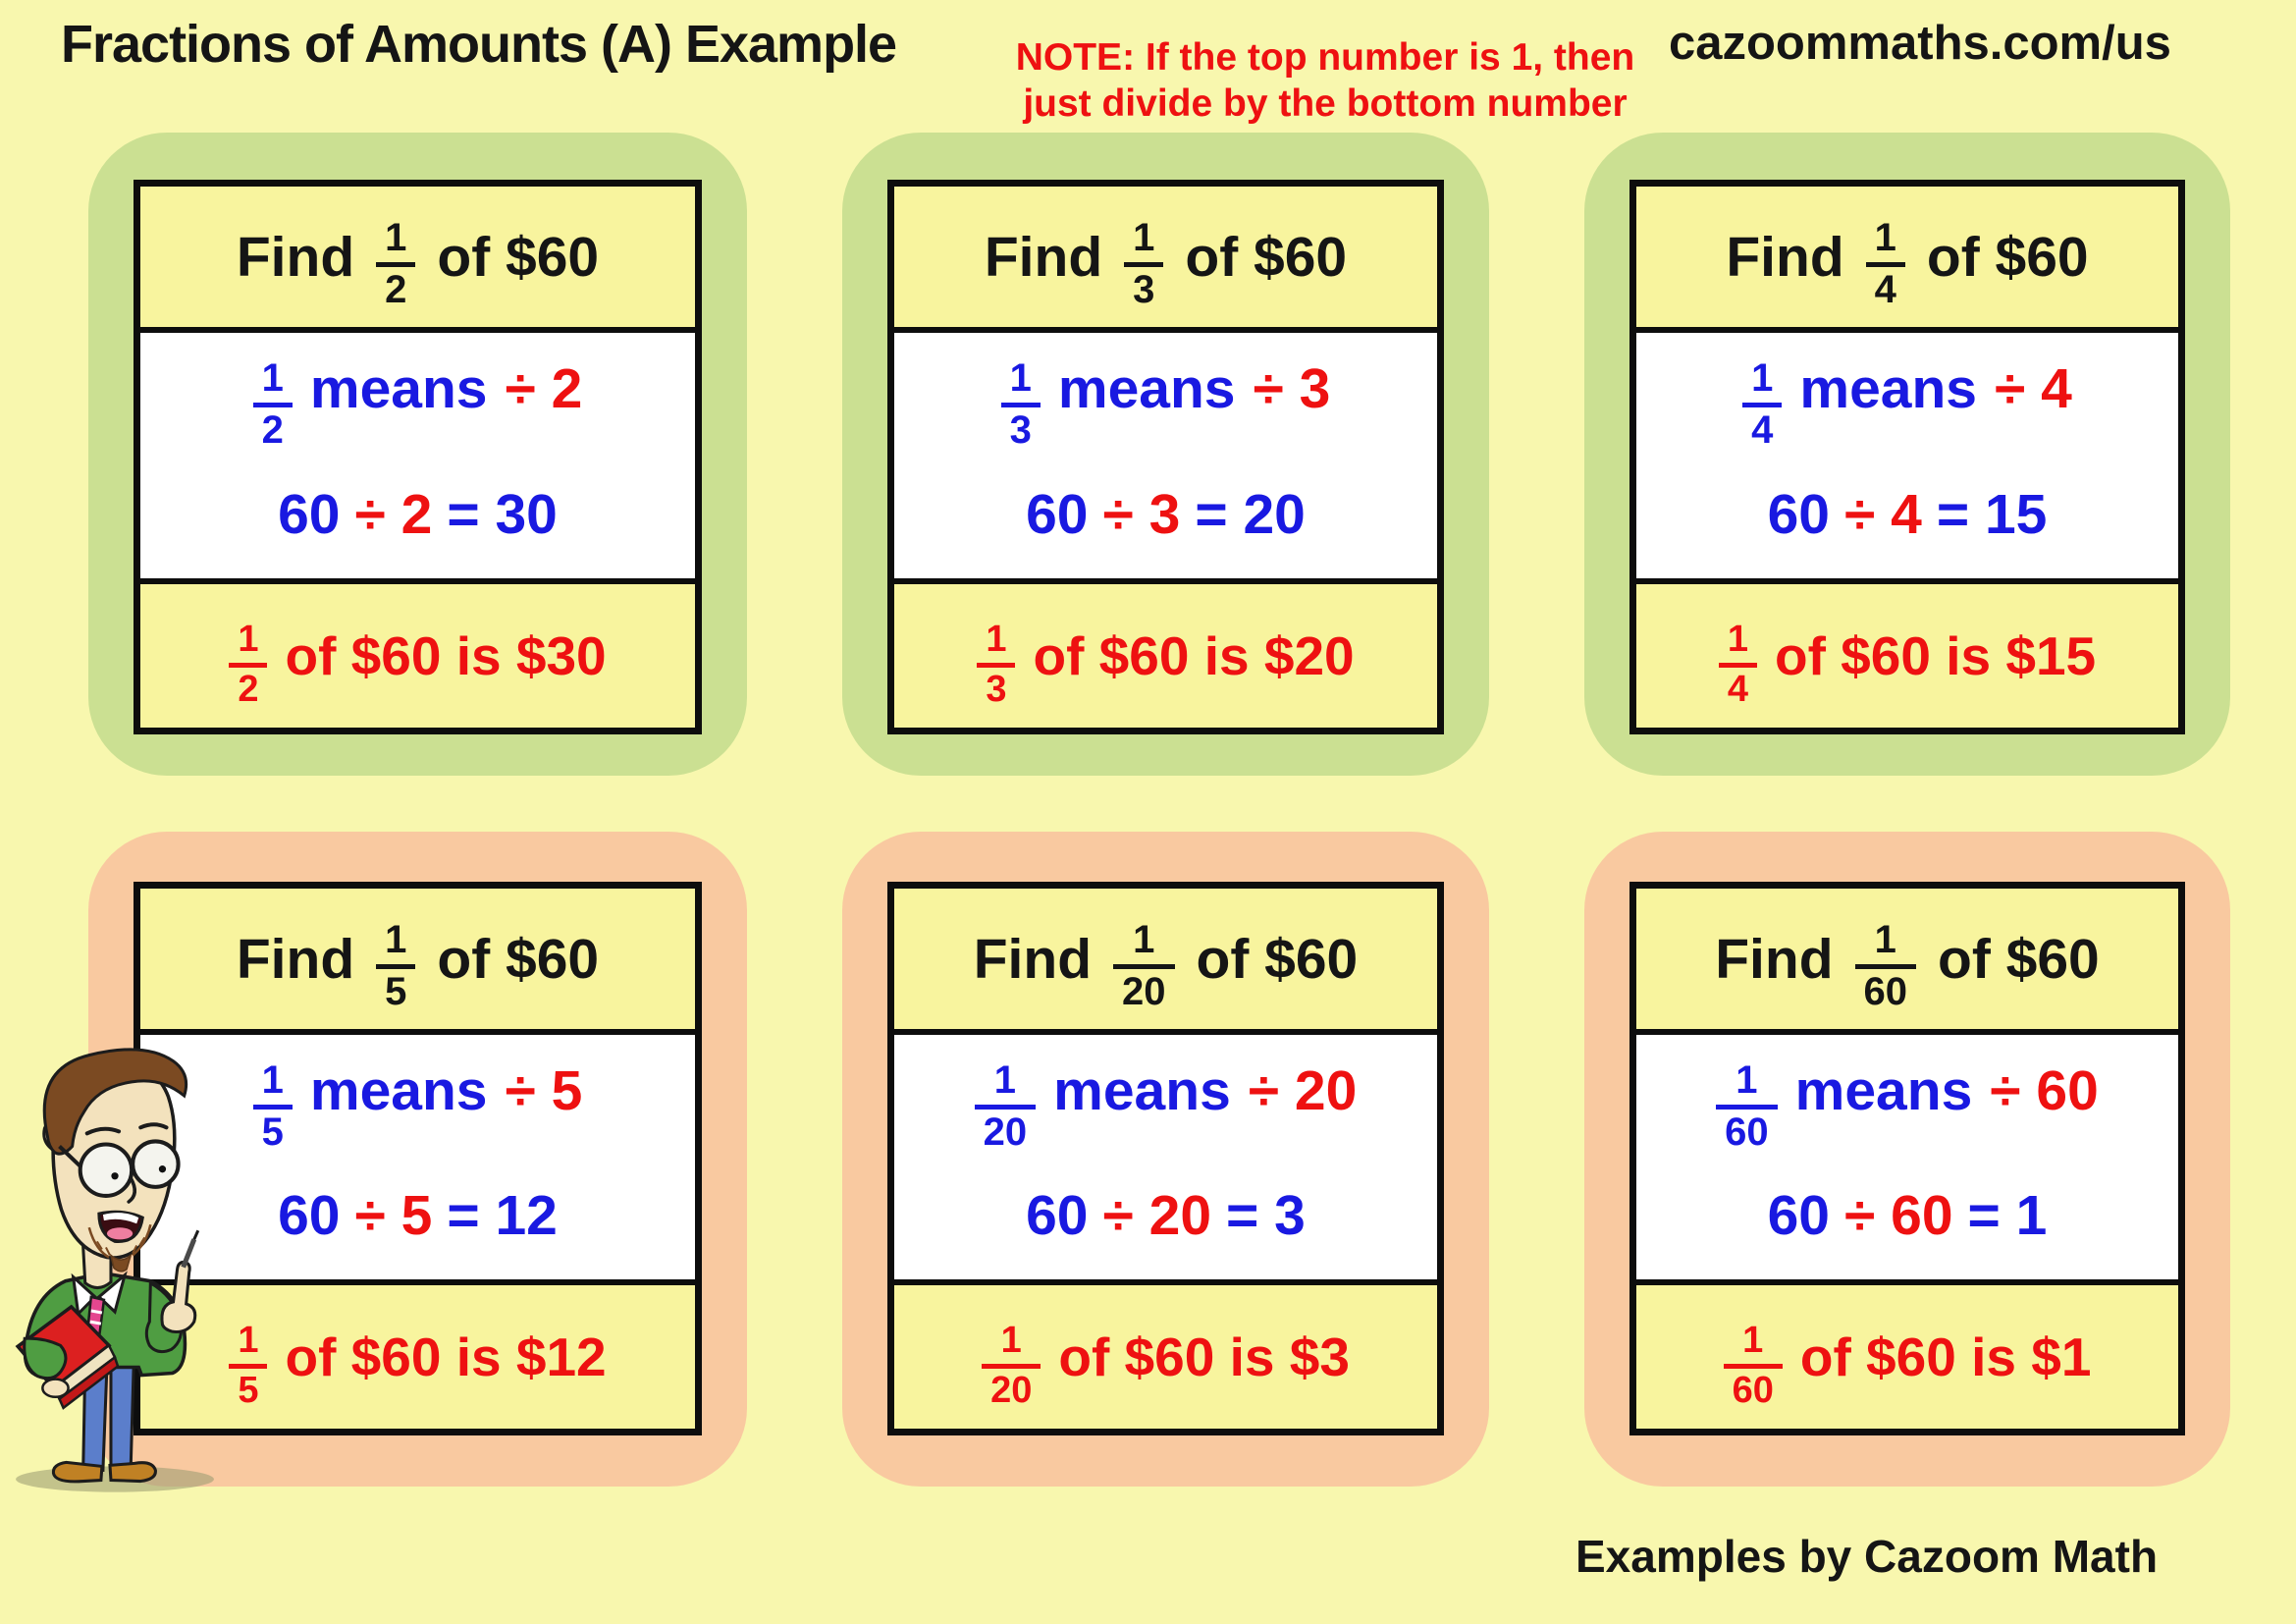 Image resolution: width=2296 pixels, height=1624 pixels. Describe the element at coordinates (1141, 514) in the screenshot. I see `equation-operator: ÷ 3` at that location.